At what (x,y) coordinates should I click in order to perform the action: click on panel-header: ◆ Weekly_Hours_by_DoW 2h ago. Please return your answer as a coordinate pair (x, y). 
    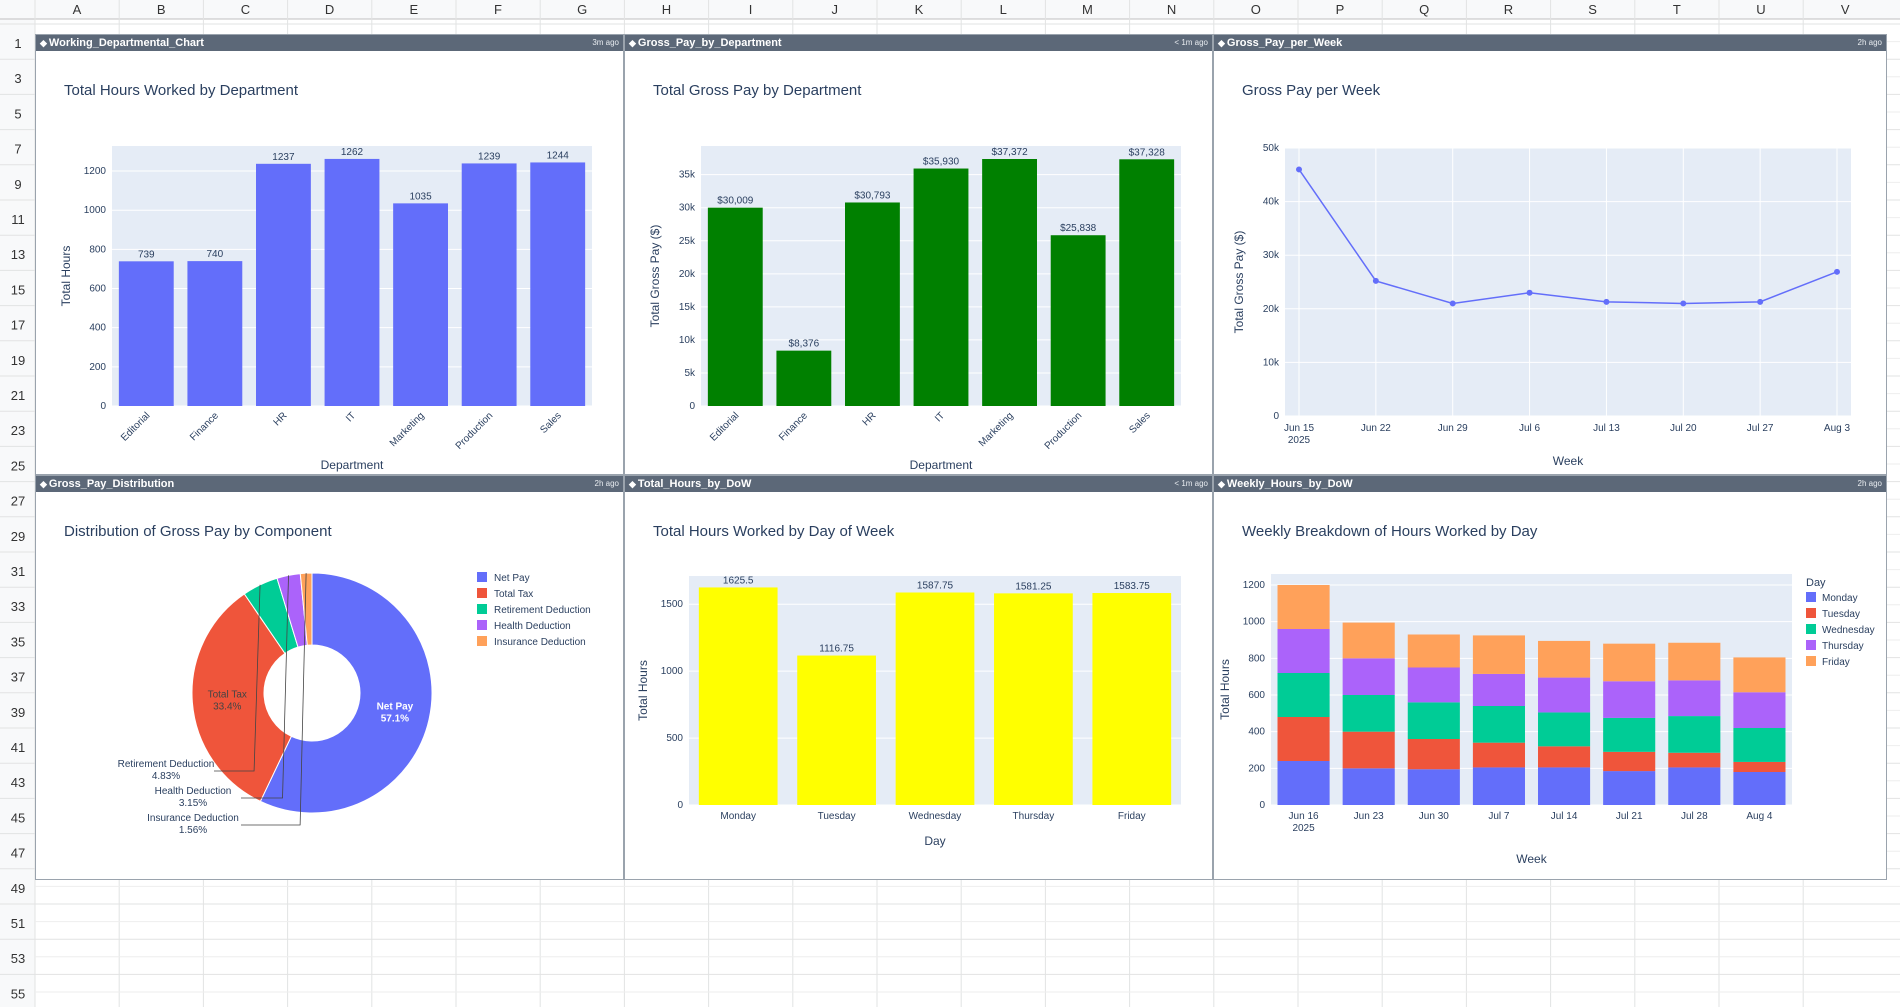
    Looking at the image, I should click on (1550, 484).